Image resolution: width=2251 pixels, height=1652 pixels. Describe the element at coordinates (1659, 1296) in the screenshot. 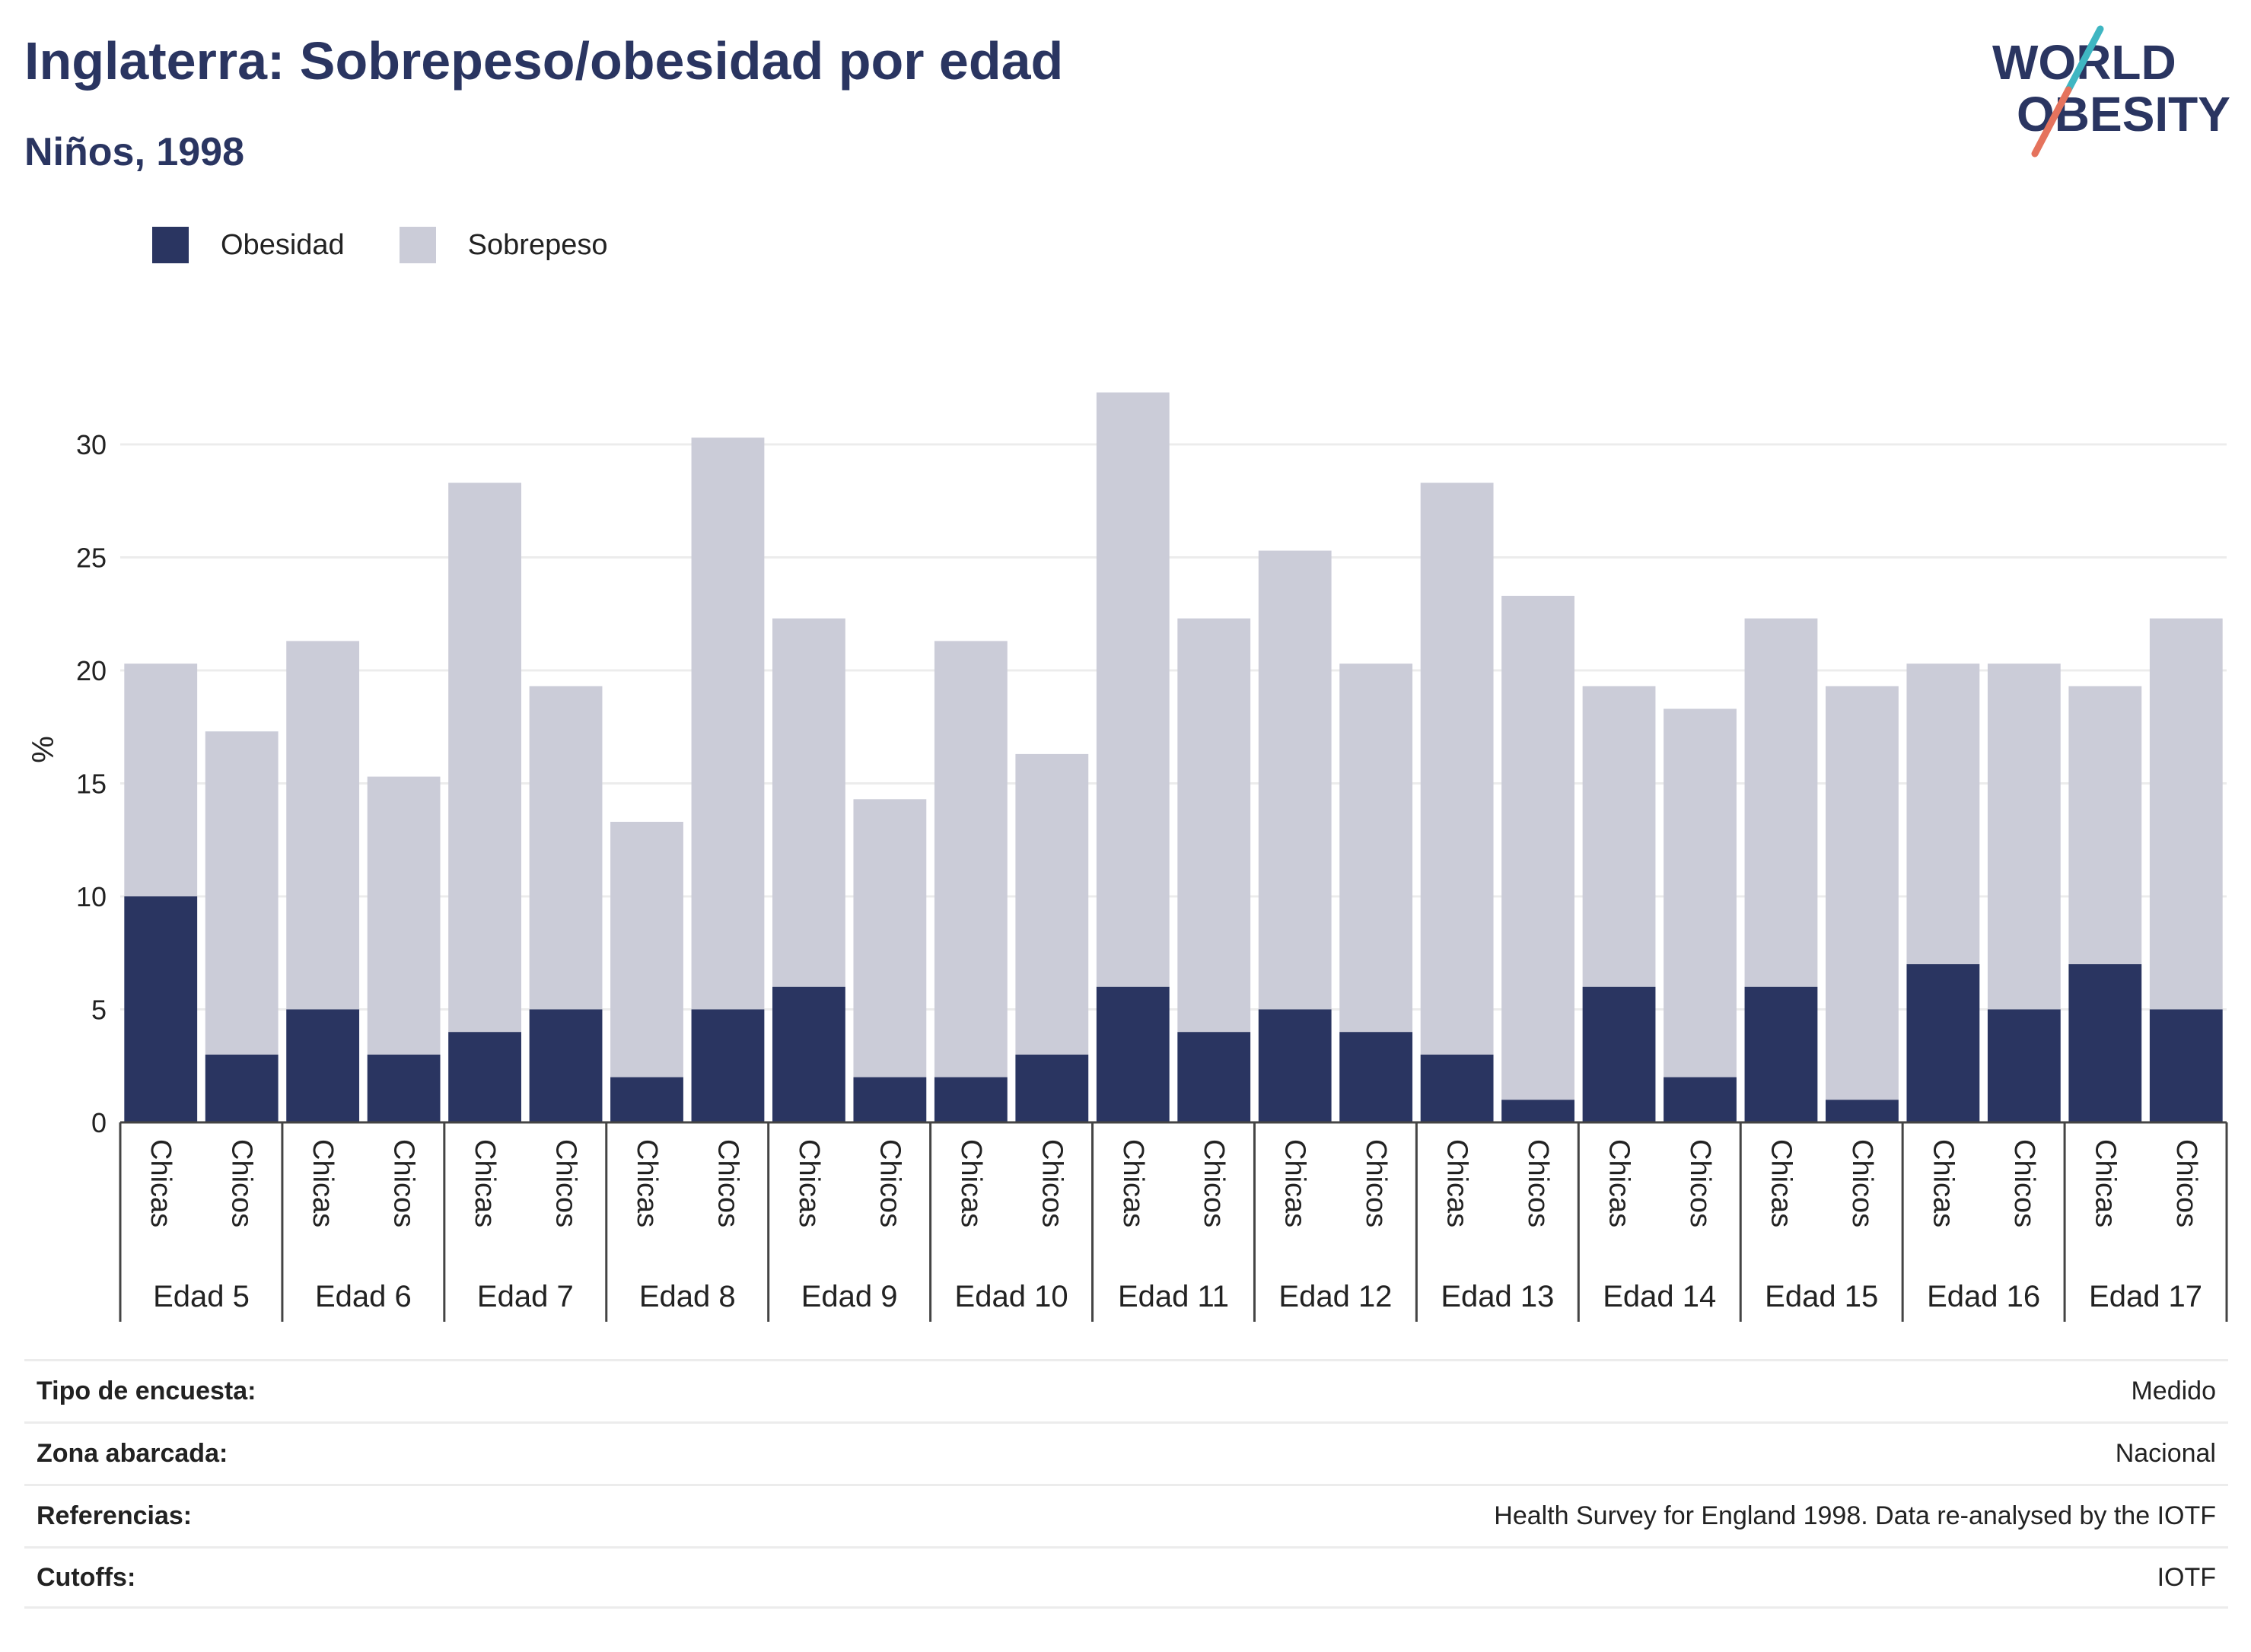

I see `x-group-label: Edad 14` at that location.